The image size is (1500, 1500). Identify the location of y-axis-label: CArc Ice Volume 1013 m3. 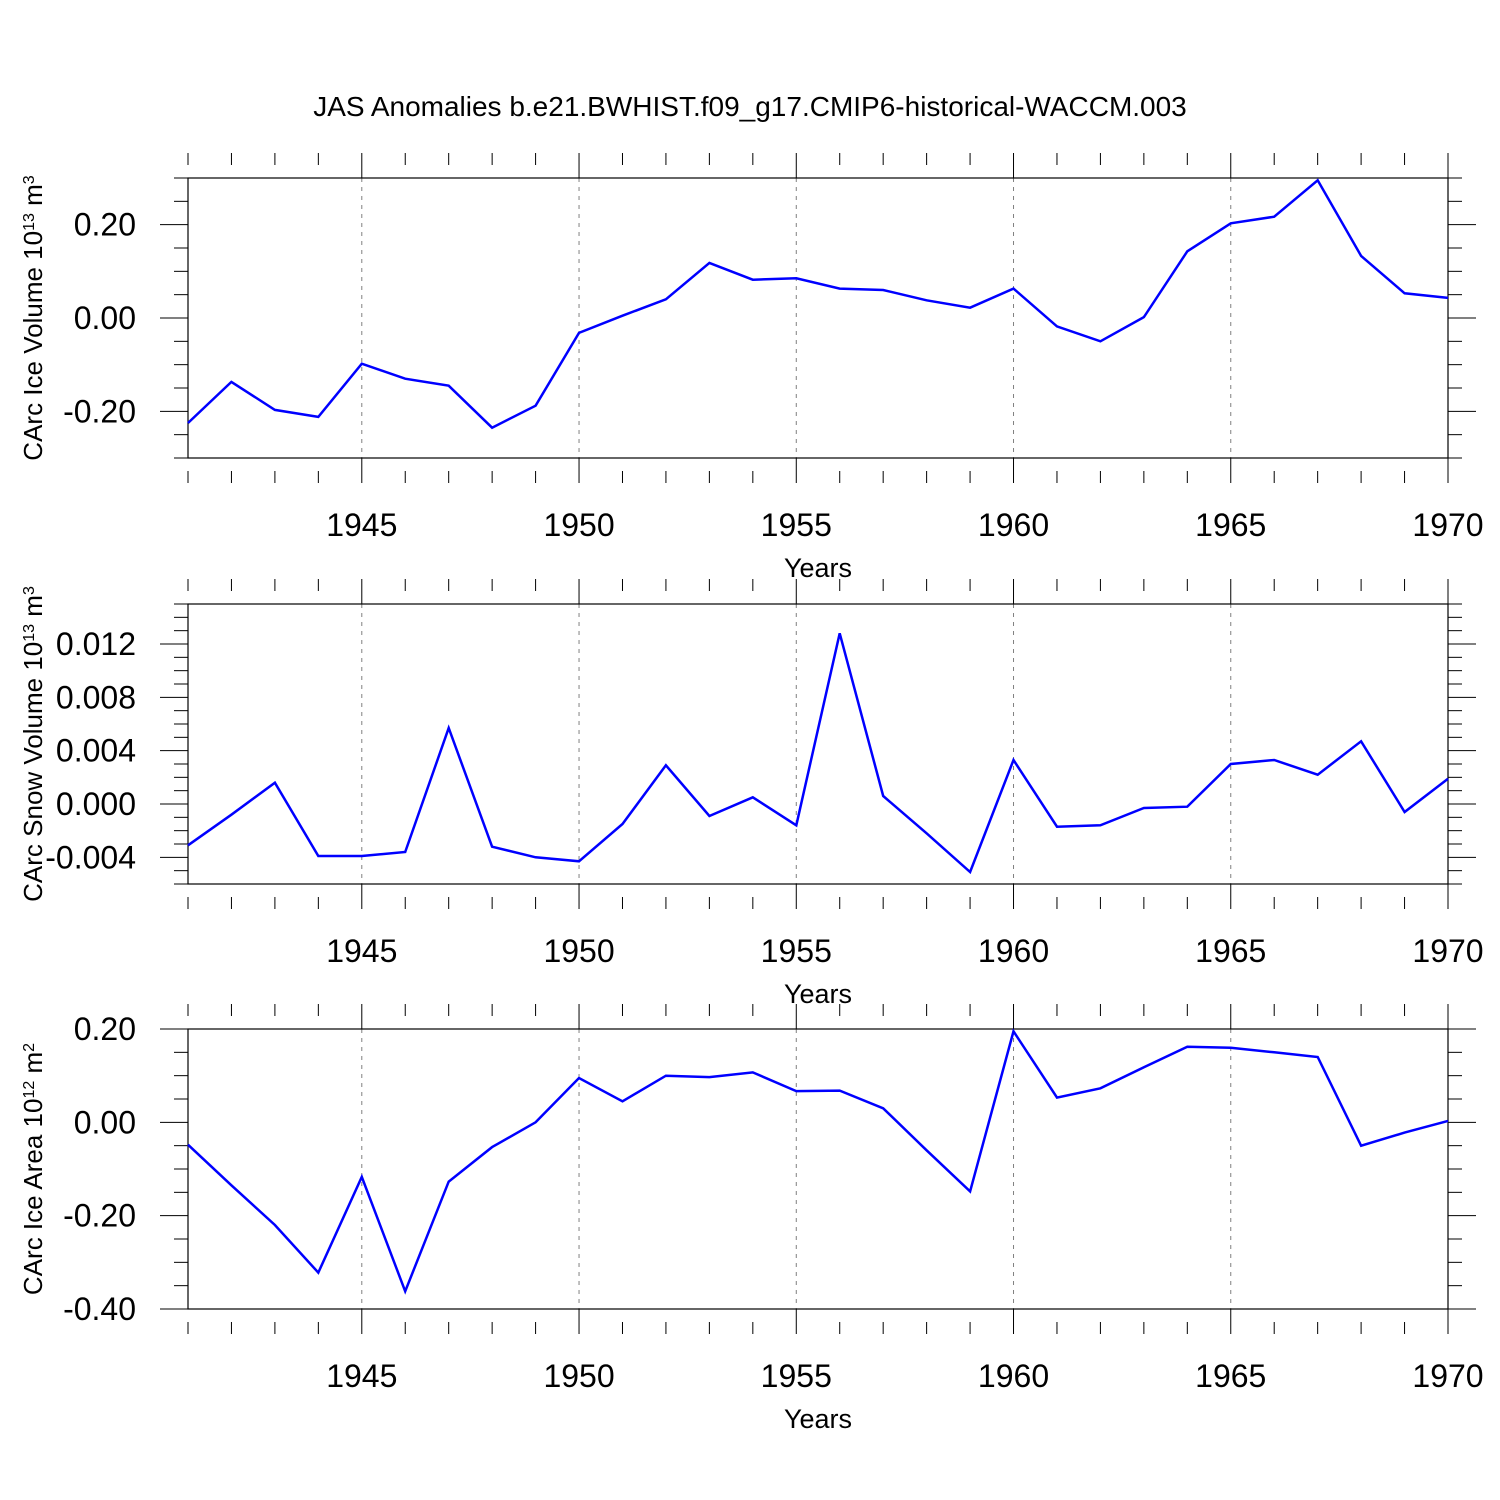
(33, 317).